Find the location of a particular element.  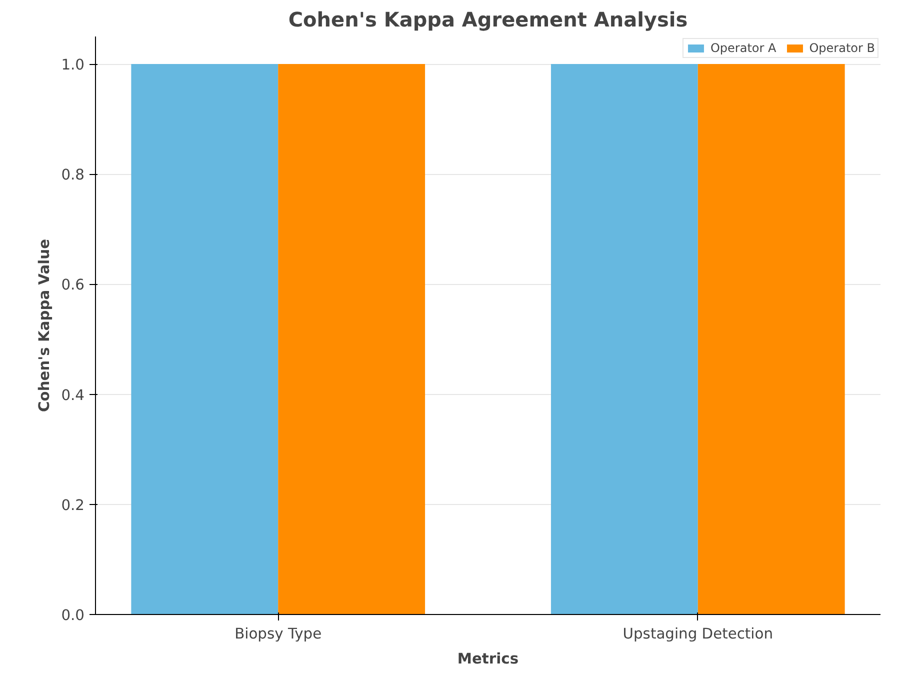

y-tick-label: 1.0 is located at coordinates (73, 65).